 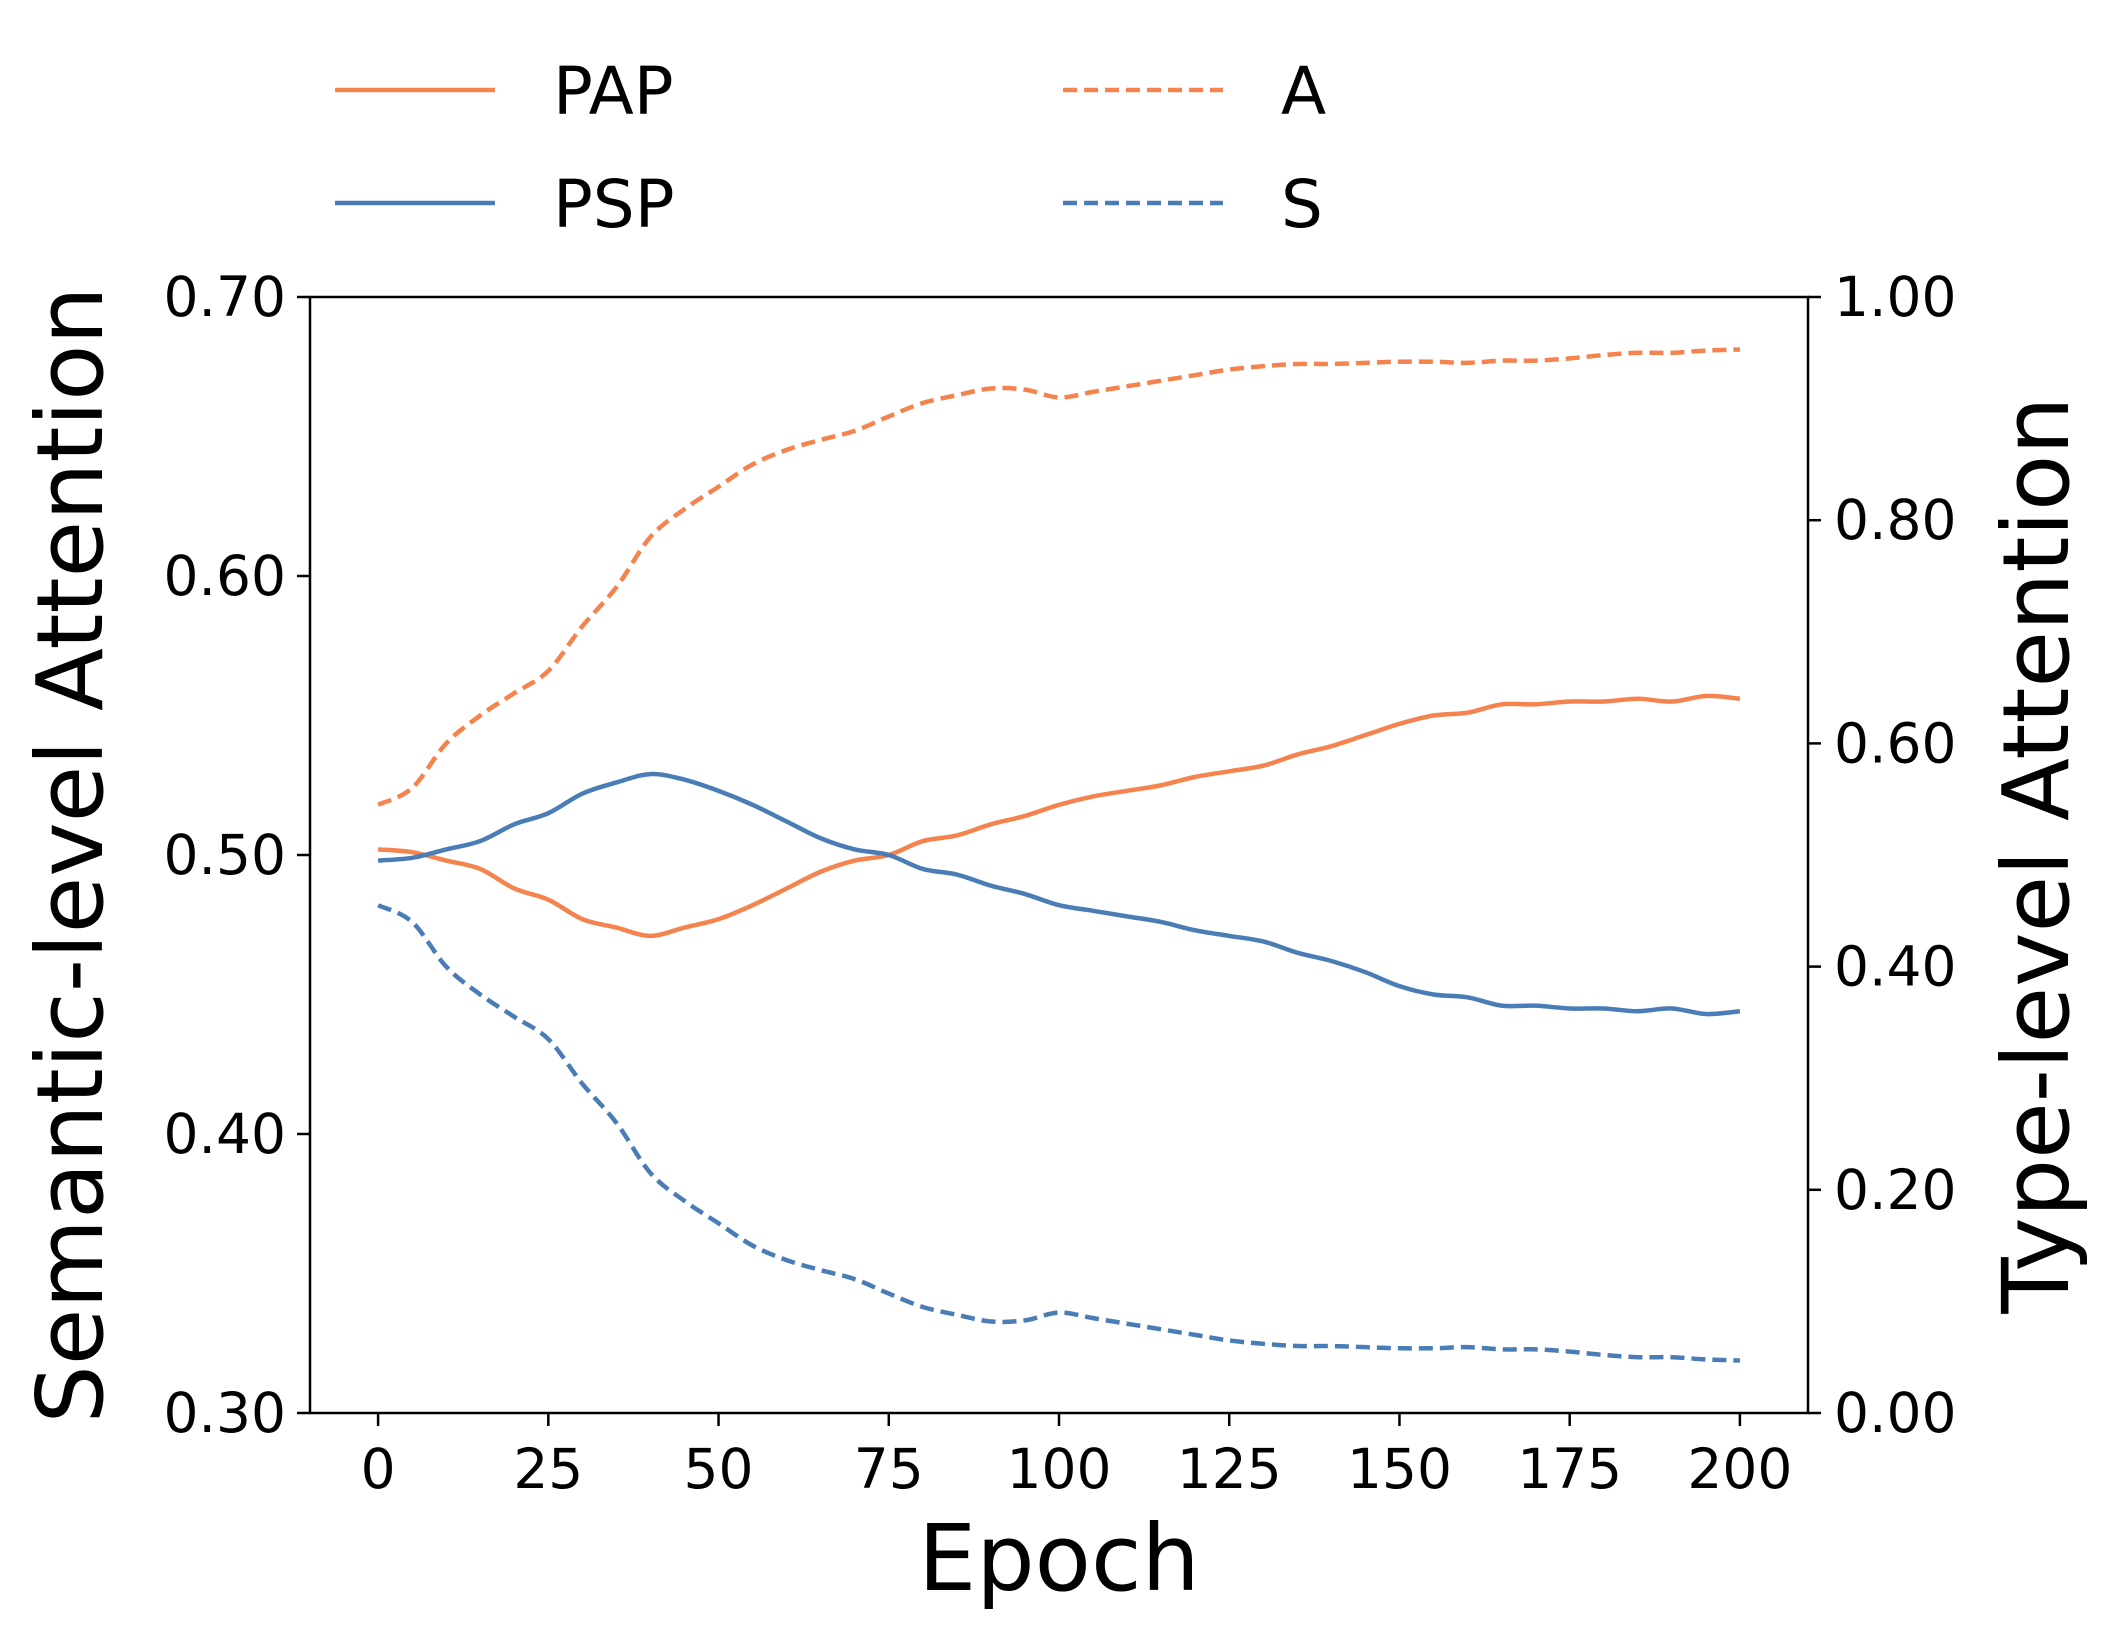 What do you see at coordinates (1569, 1469) in the screenshot?
I see `x-tick-label: 175` at bounding box center [1569, 1469].